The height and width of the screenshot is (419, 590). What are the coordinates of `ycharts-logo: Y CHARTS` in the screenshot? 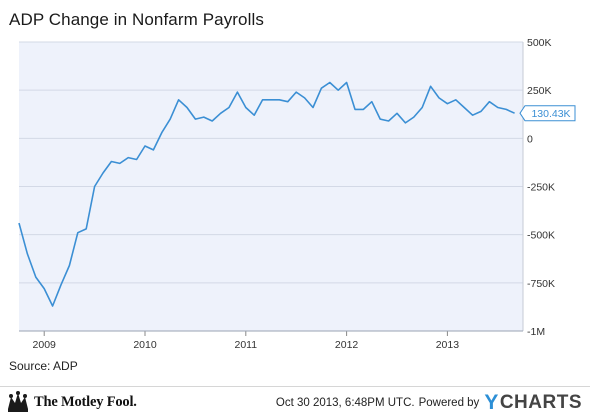 It's located at (533, 403).